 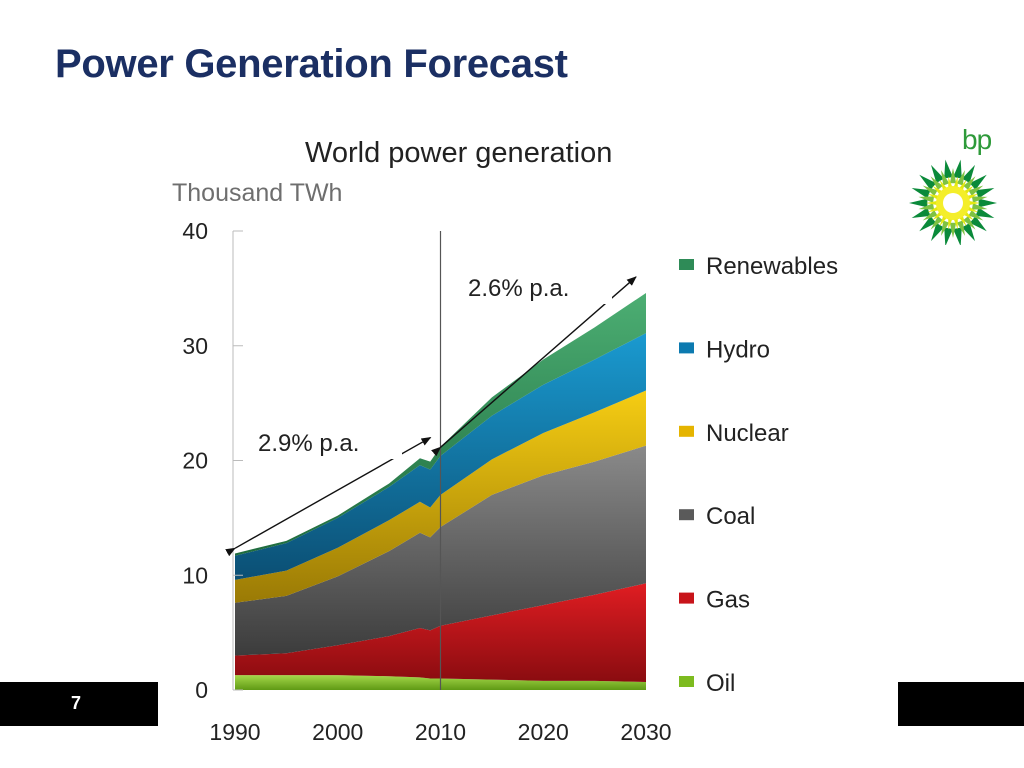 What do you see at coordinates (201, 690) in the screenshot?
I see `y-tick-label: 0` at bounding box center [201, 690].